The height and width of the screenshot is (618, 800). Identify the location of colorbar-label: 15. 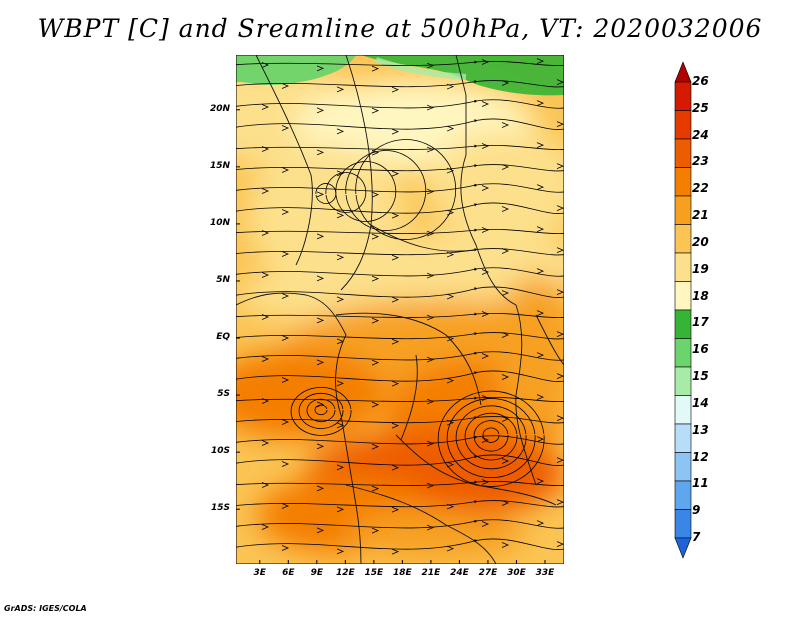
(700, 376).